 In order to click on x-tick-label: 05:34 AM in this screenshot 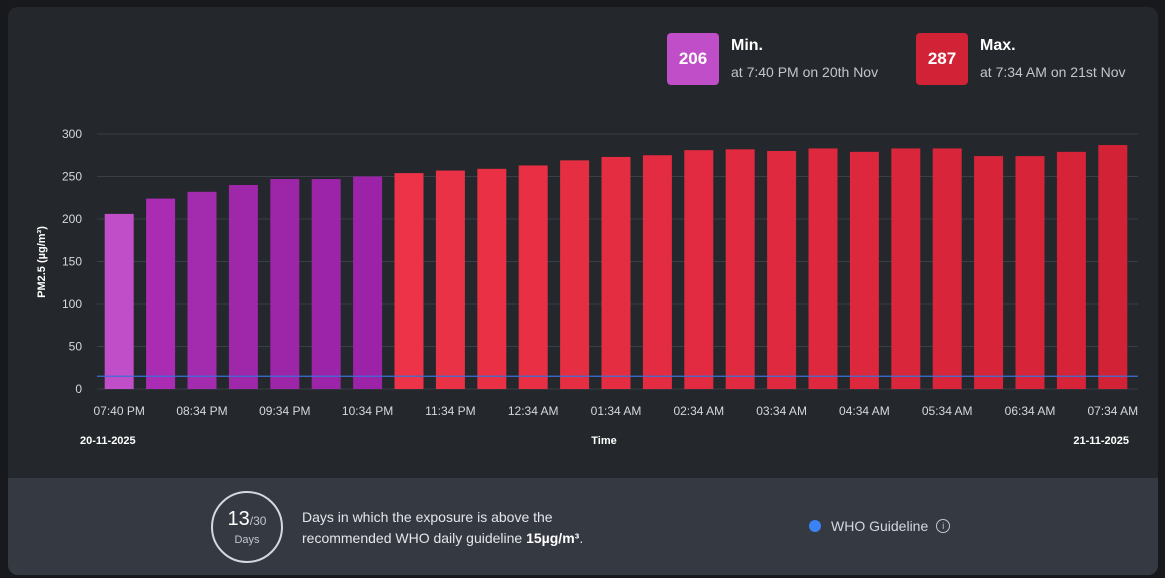, I will do `click(947, 411)`.